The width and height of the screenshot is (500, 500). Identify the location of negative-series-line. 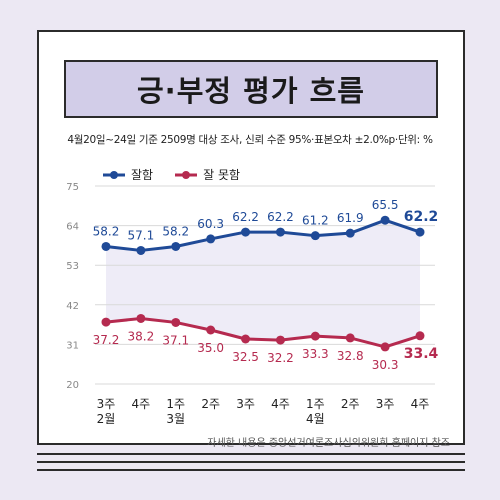
(263, 332).